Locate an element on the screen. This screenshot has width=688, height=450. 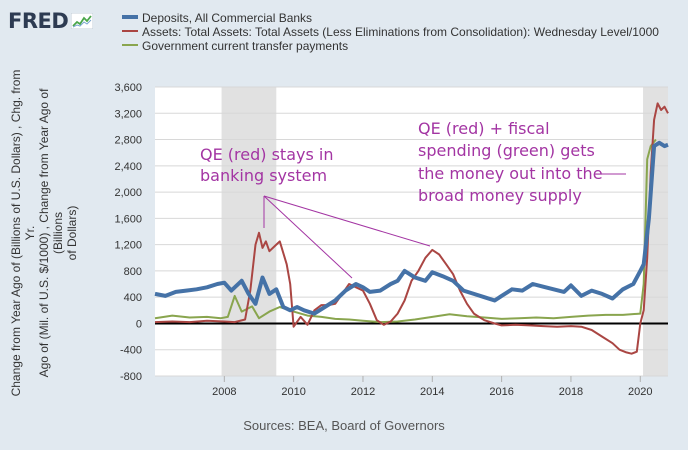
source-note: Sources: BEA, Board of Governors is located at coordinates (344, 425).